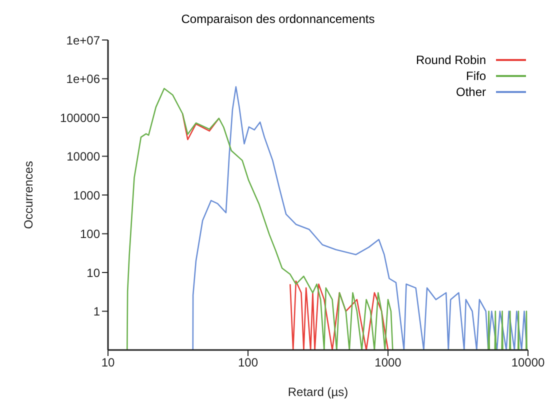 The height and width of the screenshot is (418, 556). I want to click on y-axis-title: Occurrences, so click(28, 195).